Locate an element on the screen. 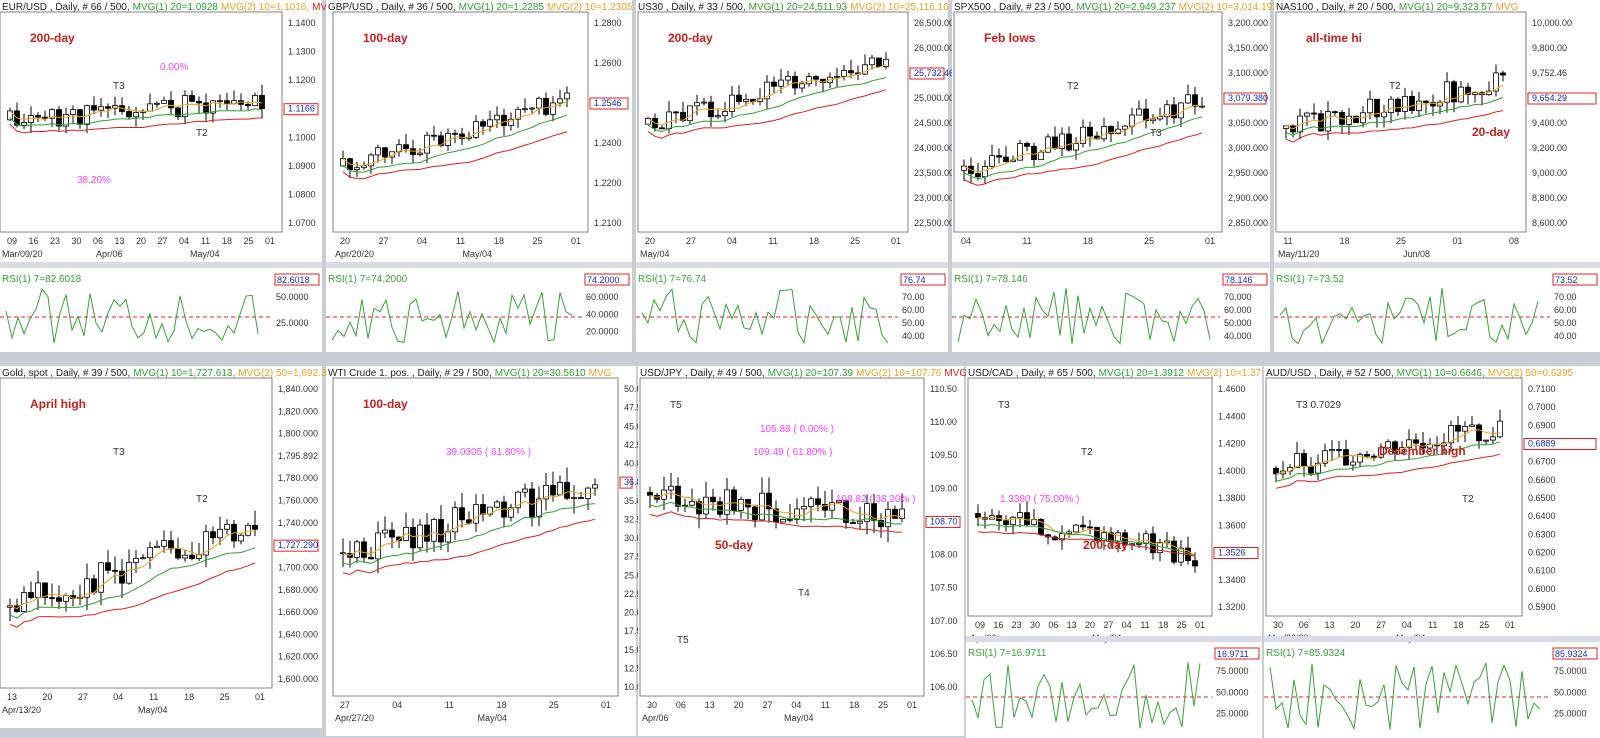 This screenshot has height=738, width=1600. last-price-label: 1.3526 is located at coordinates (1232, 553).